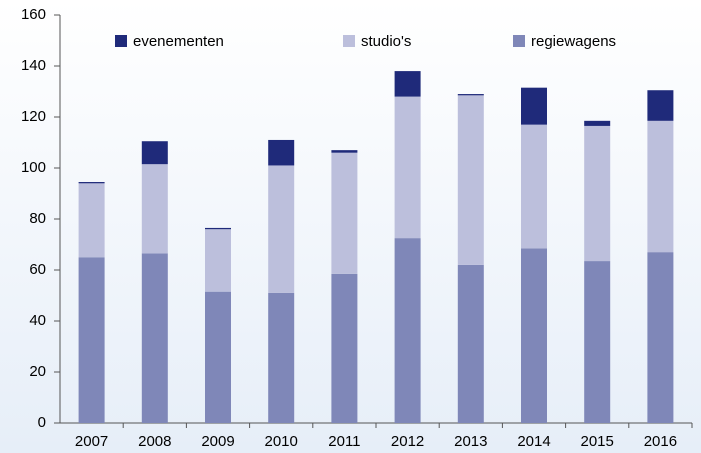 This screenshot has width=701, height=453. I want to click on y-tick-label: 140, so click(33, 65).